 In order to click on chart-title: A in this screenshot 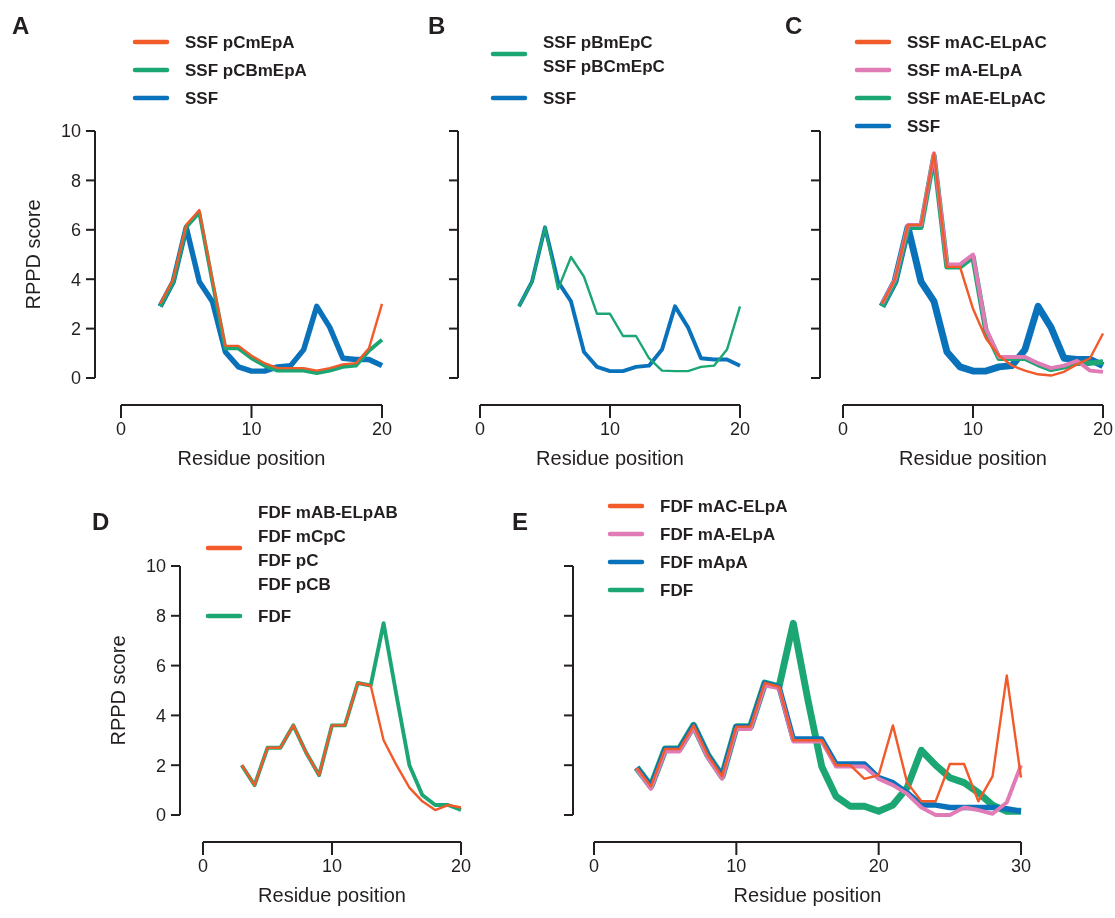, I will do `click(21, 25)`.